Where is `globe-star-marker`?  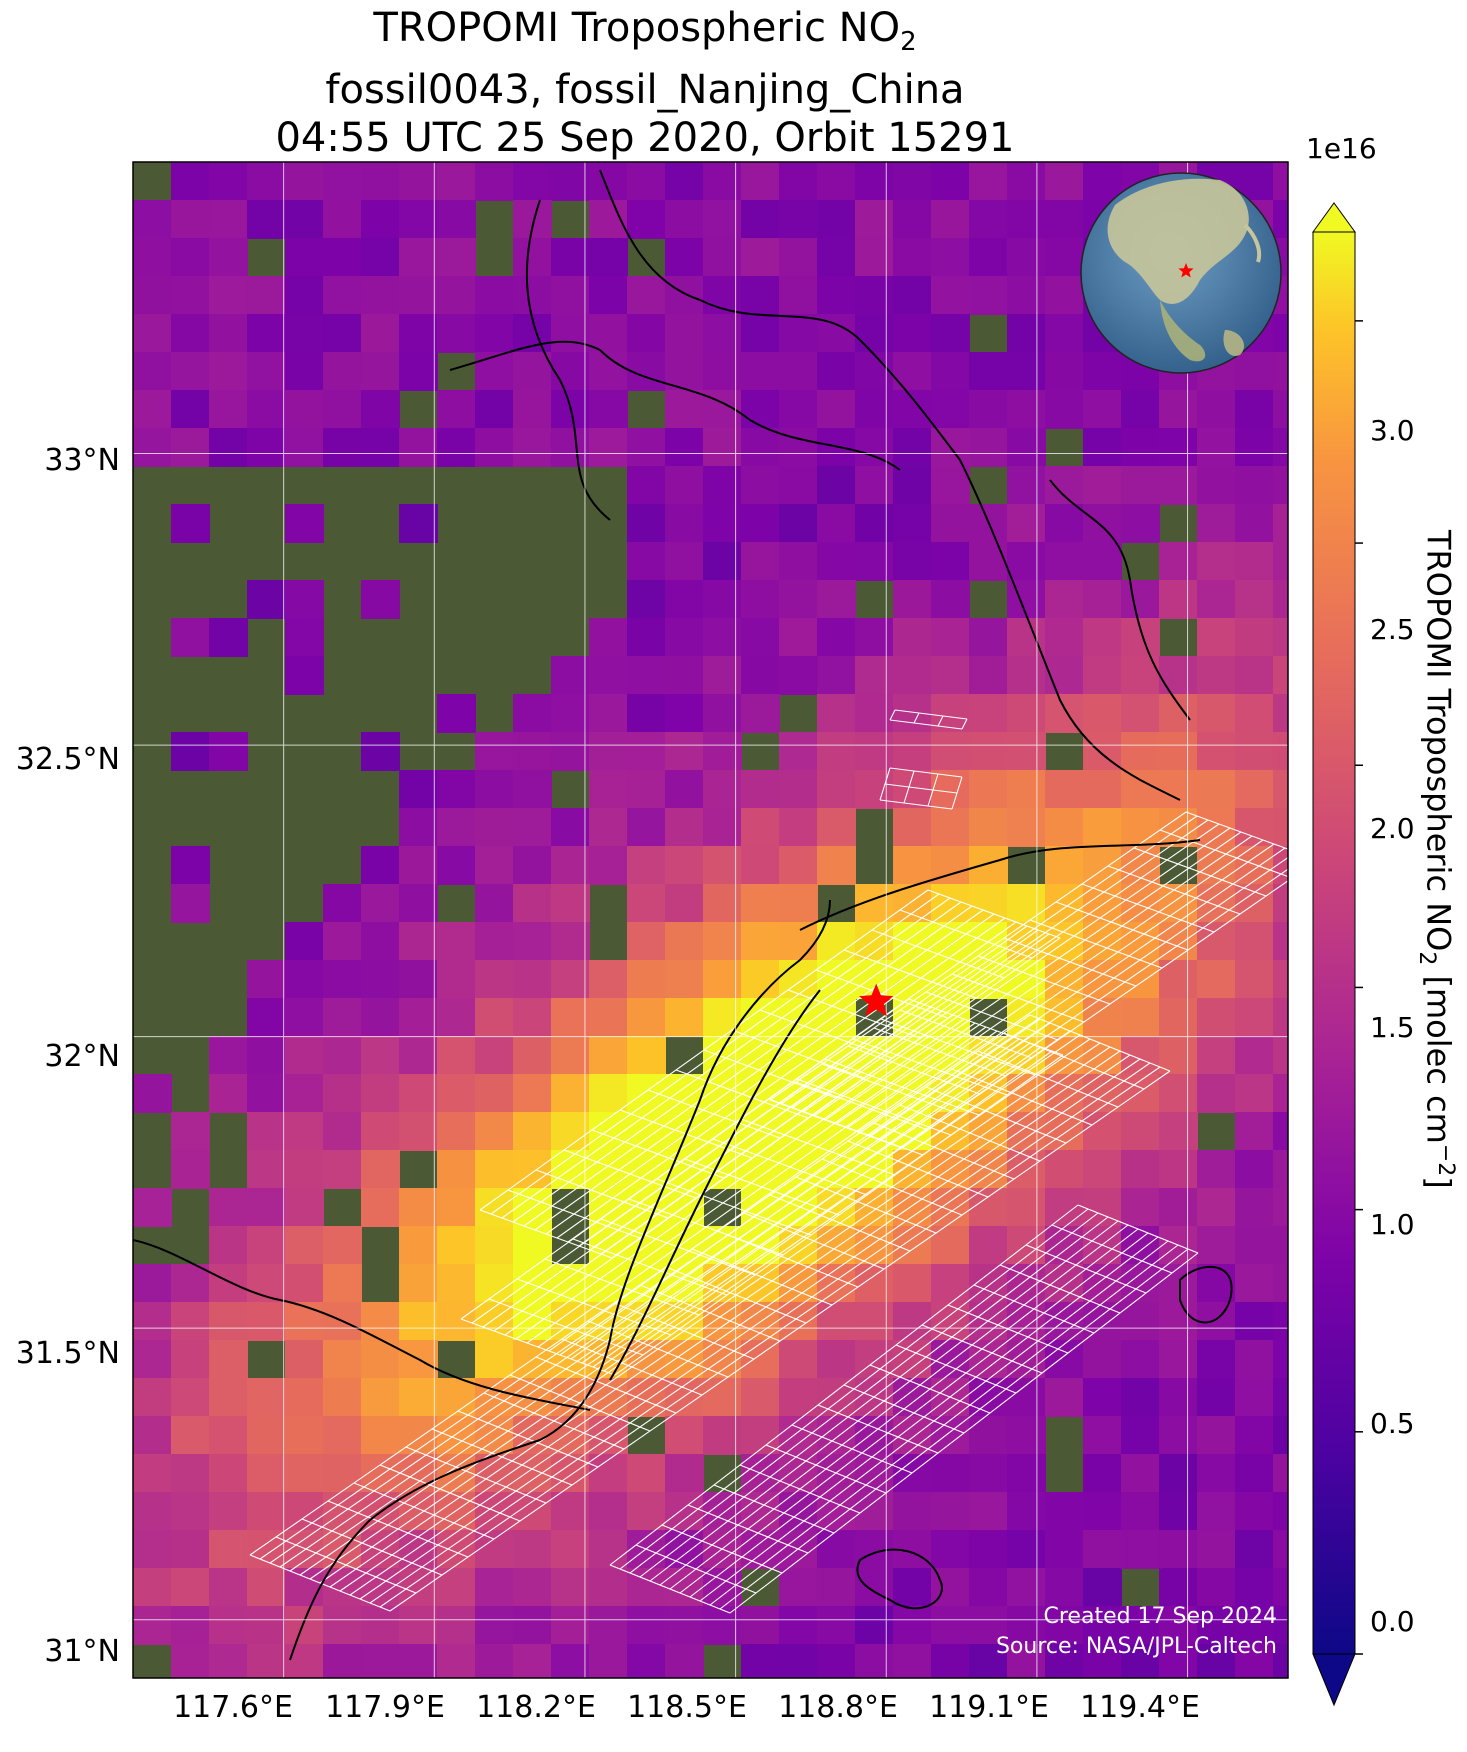
globe-star-marker is located at coordinates (1186, 270).